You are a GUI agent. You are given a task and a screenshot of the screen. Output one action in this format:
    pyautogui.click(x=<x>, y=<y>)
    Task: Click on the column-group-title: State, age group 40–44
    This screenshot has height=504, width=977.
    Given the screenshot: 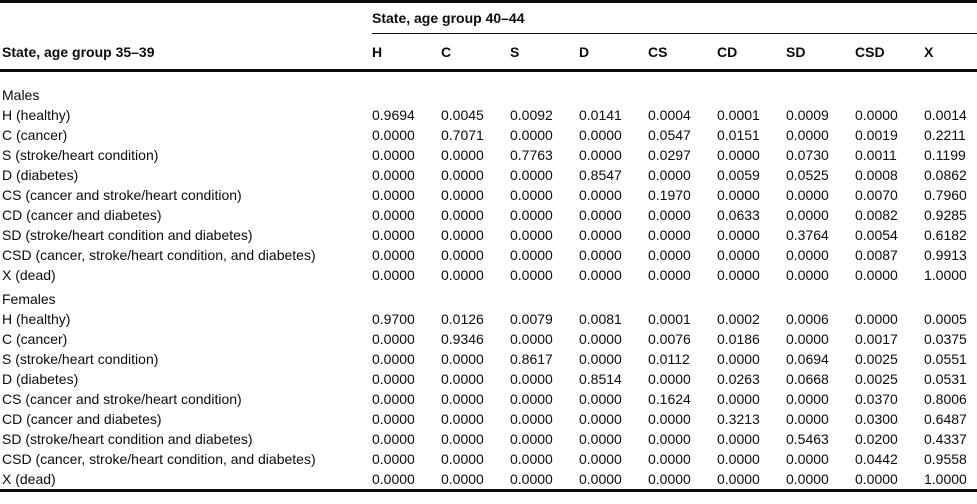 What is the action you would take?
    pyautogui.click(x=674, y=17)
    